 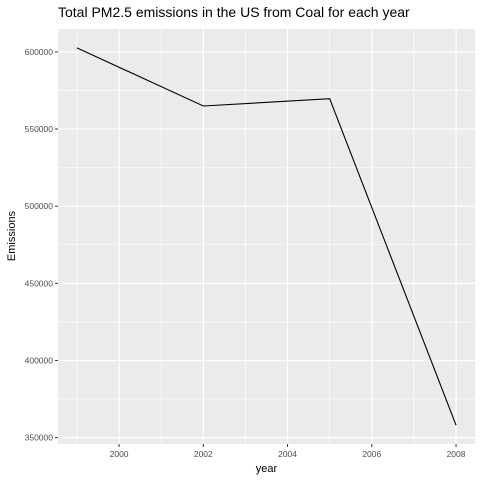 What do you see at coordinates (119, 454) in the screenshot?
I see `x-tick-label: 2000` at bounding box center [119, 454].